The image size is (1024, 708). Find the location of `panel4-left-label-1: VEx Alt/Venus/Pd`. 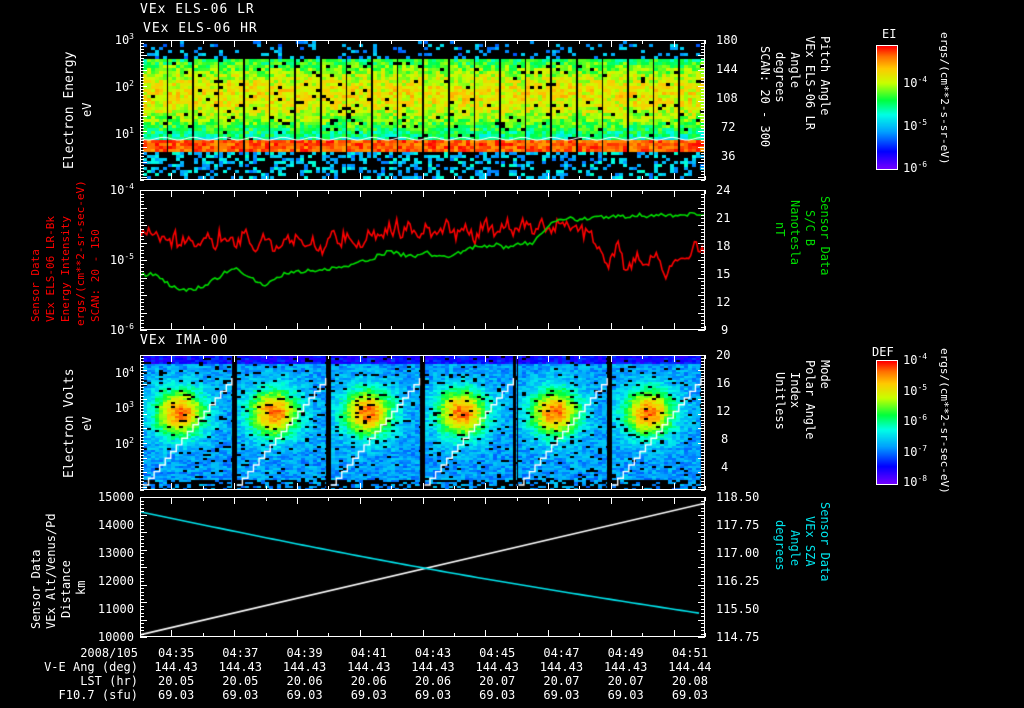

panel4-left-label-1: VEx Alt/Venus/Pd is located at coordinates (51, 571).